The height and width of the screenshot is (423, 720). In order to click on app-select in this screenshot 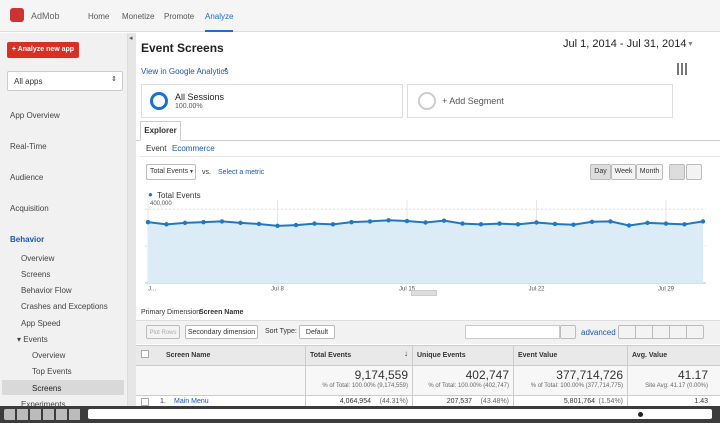, I will do `click(65, 81)`.